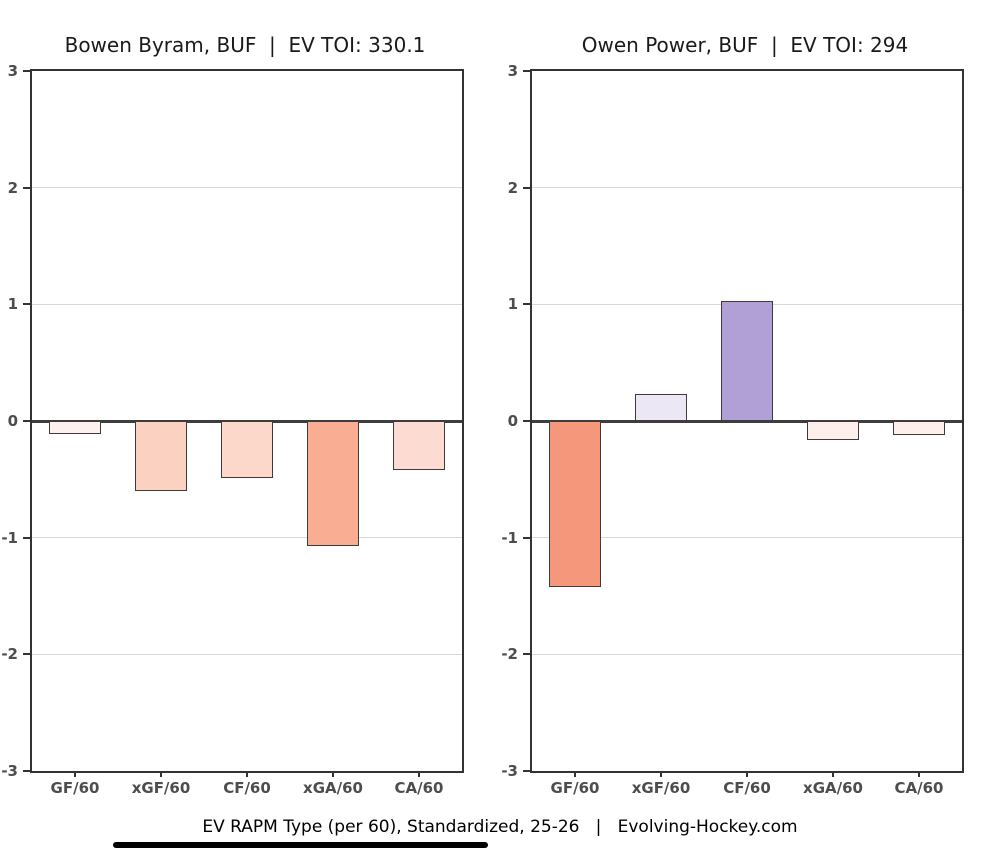  What do you see at coordinates (747, 421) in the screenshot?
I see `zero-line` at bounding box center [747, 421].